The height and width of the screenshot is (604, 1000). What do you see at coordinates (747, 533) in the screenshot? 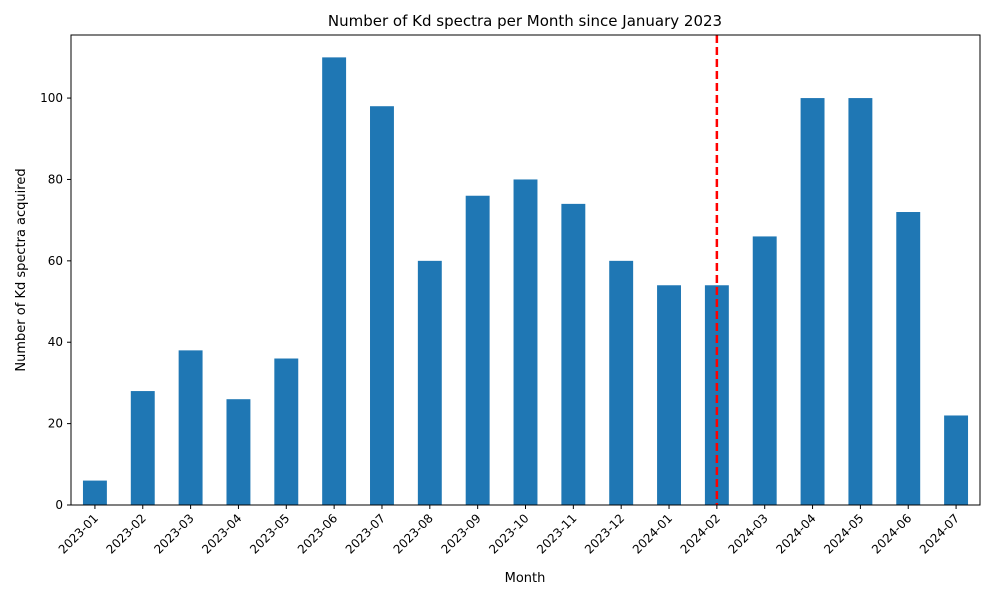
I see `x-tick-label-2024-03: 2024-03` at bounding box center [747, 533].